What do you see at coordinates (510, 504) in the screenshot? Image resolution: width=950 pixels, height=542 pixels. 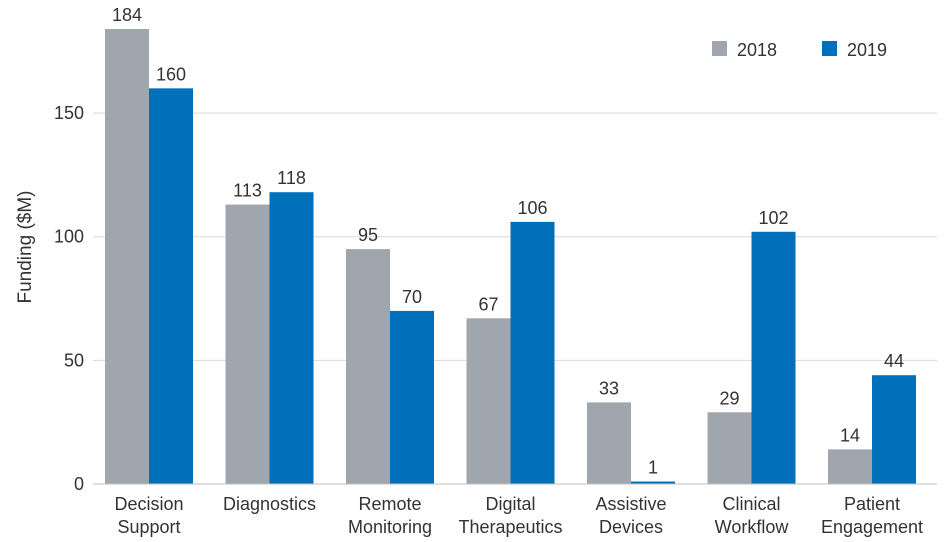 I see `x-category-label-line: Digital` at bounding box center [510, 504].